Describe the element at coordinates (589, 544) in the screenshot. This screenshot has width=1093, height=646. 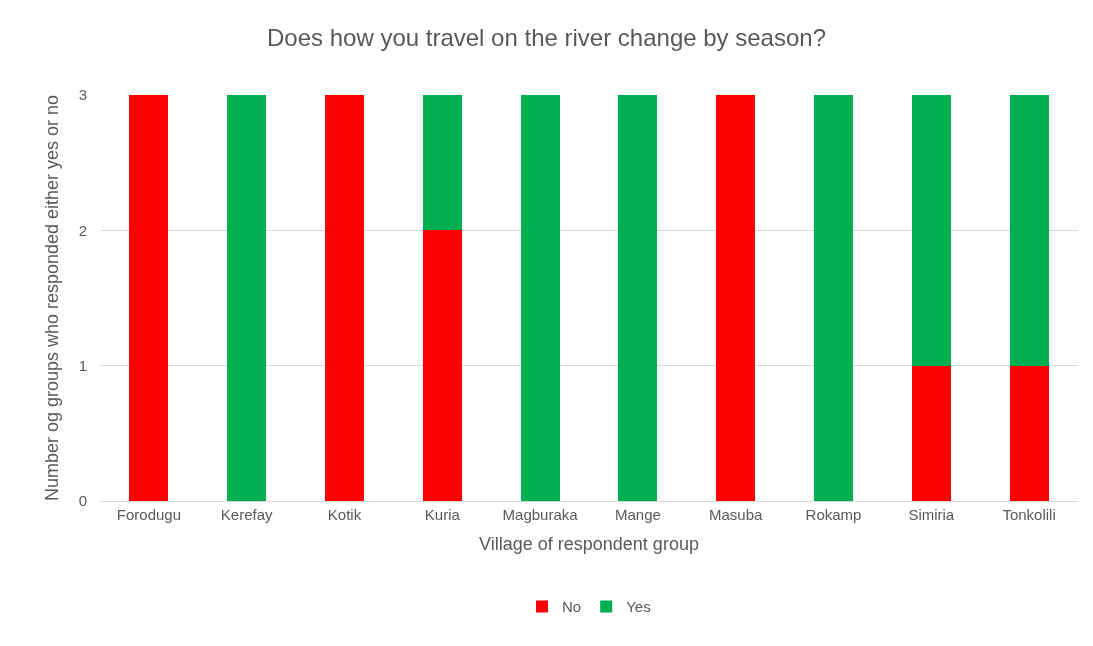
I see `x-axis-title: Village of respondent group` at that location.